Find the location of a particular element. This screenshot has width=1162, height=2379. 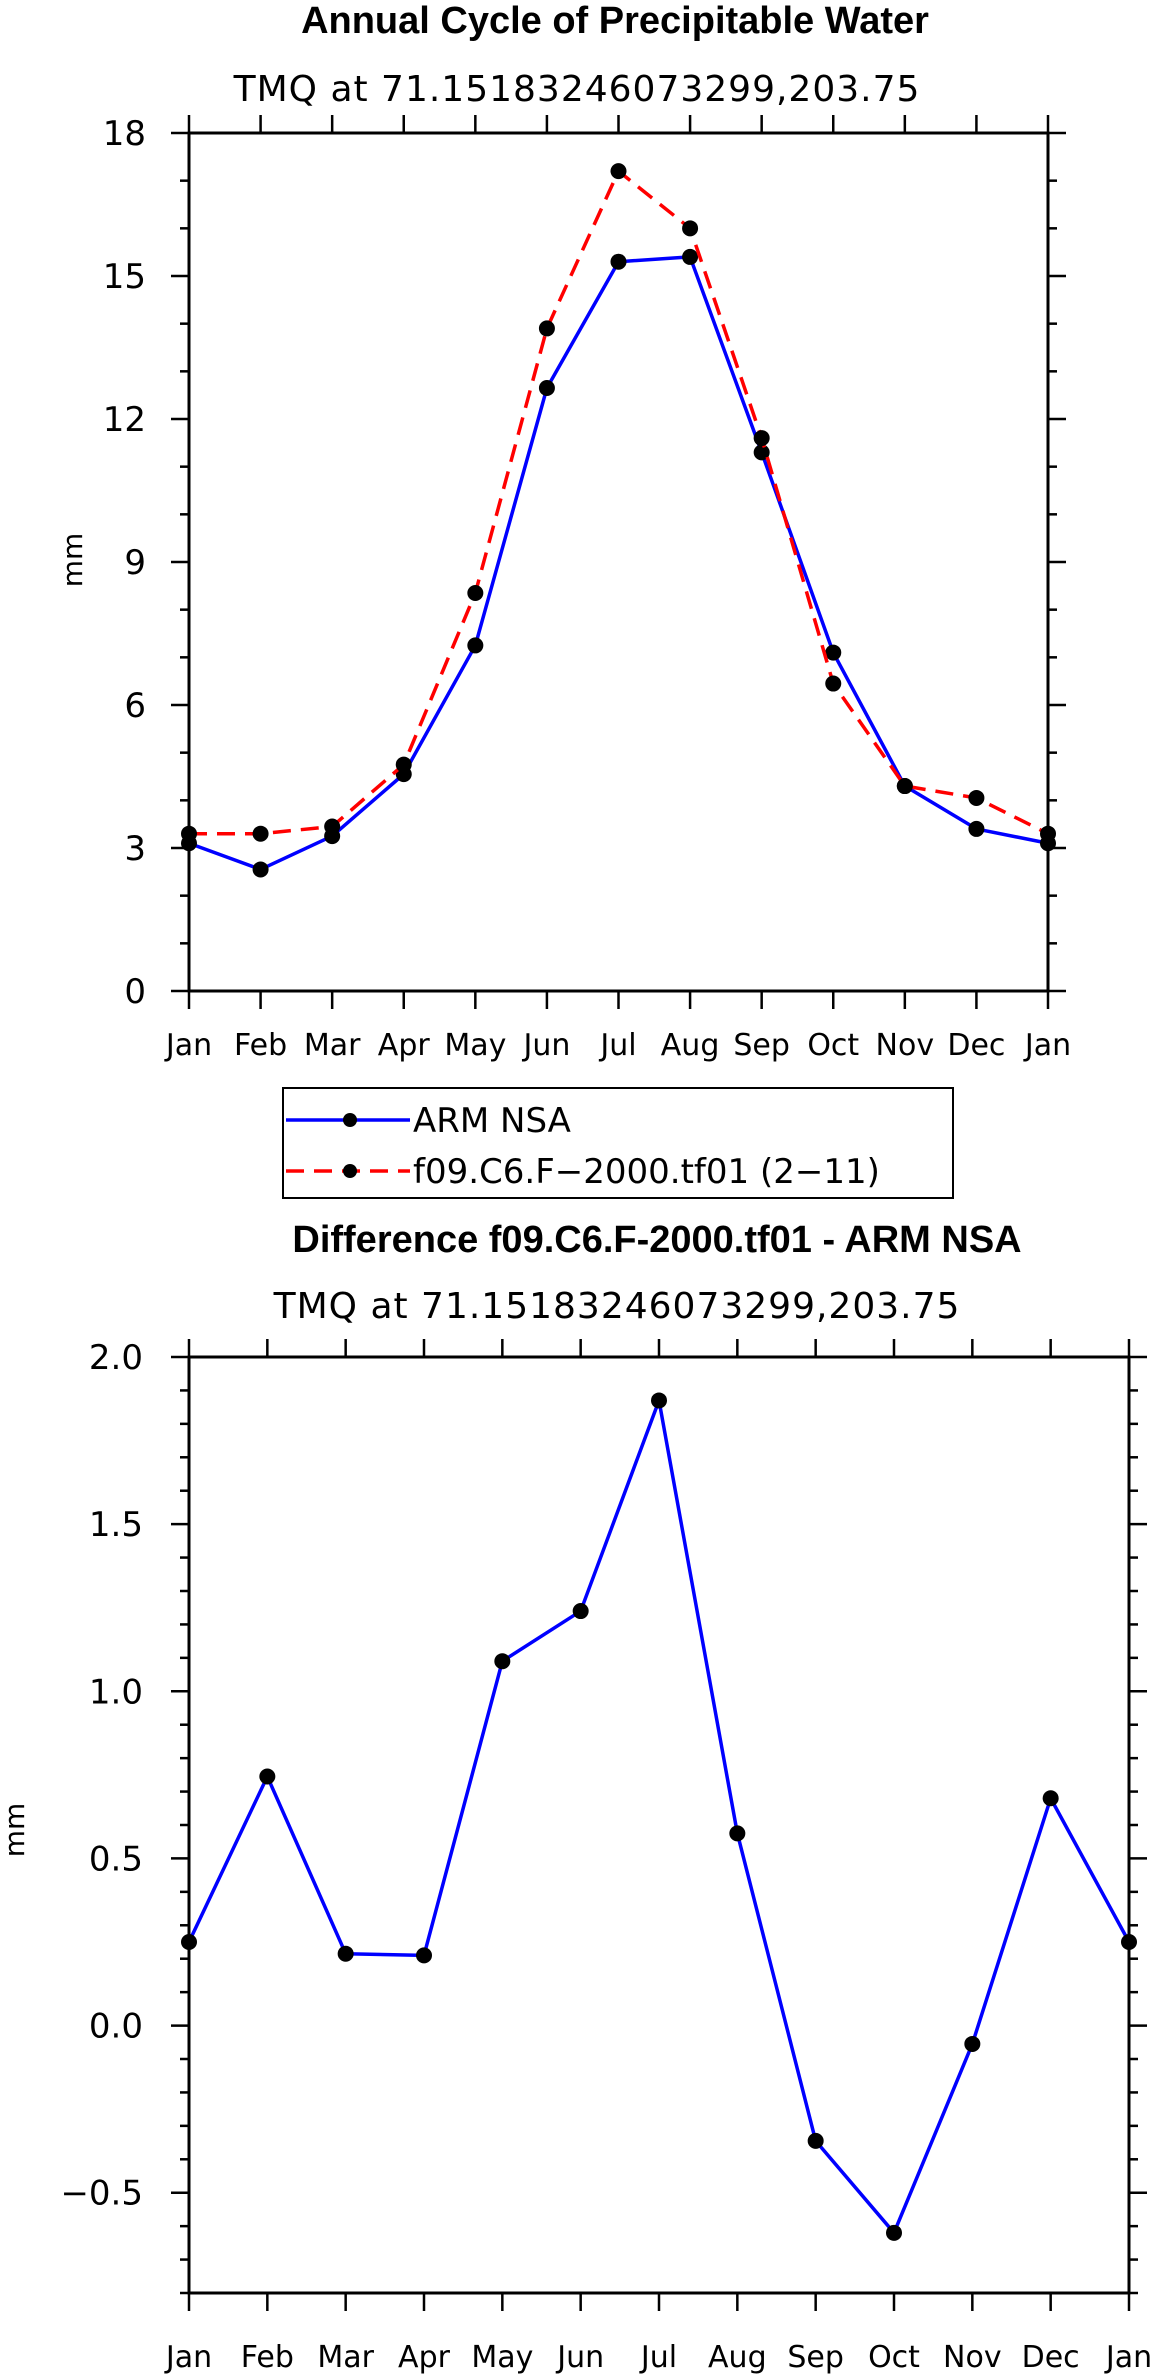

chart1-y-axis-label: mm is located at coordinates (72, 560).